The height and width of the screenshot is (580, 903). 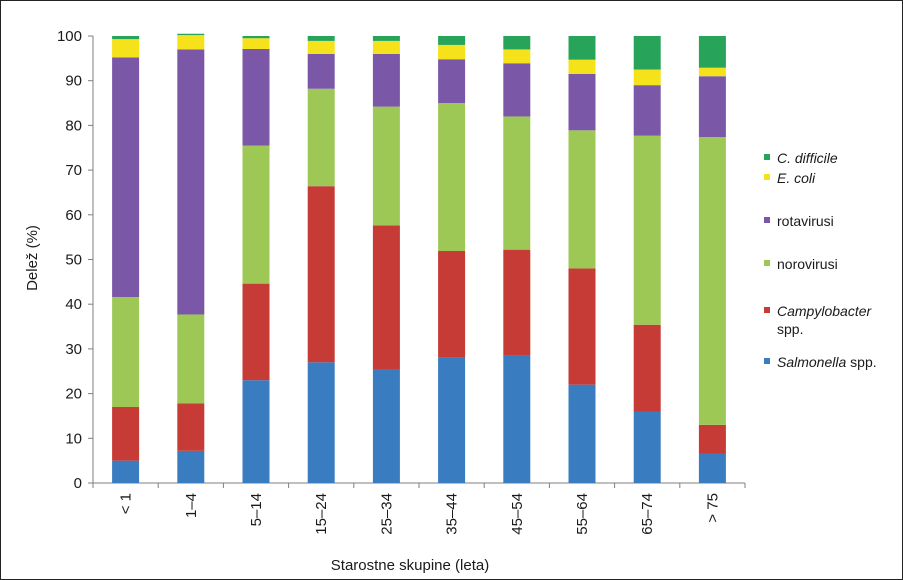 I want to click on legend-item: rotavirusi, so click(x=799, y=221).